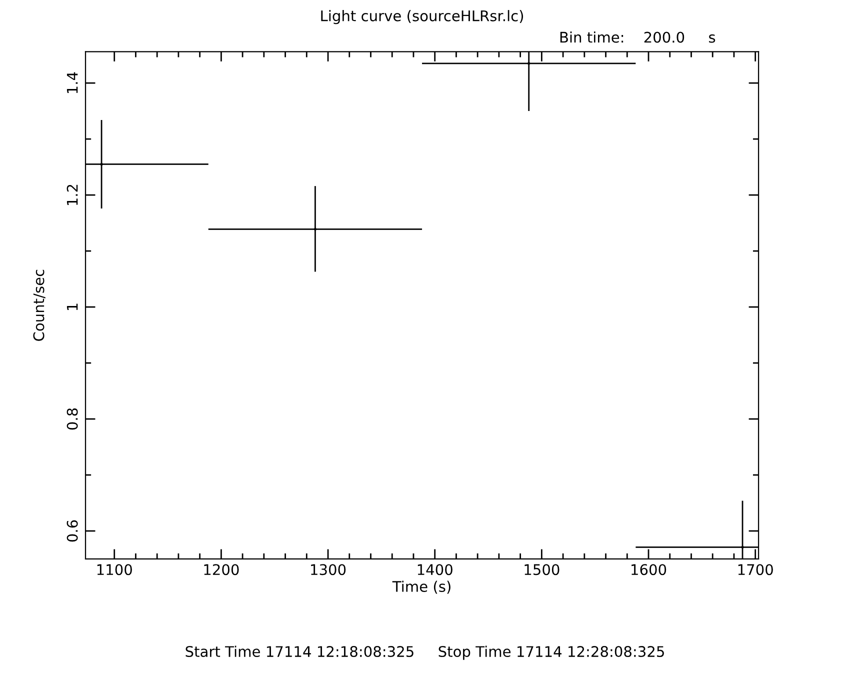 The height and width of the screenshot is (680, 850). I want to click on x-tick-label: 1300, so click(328, 570).